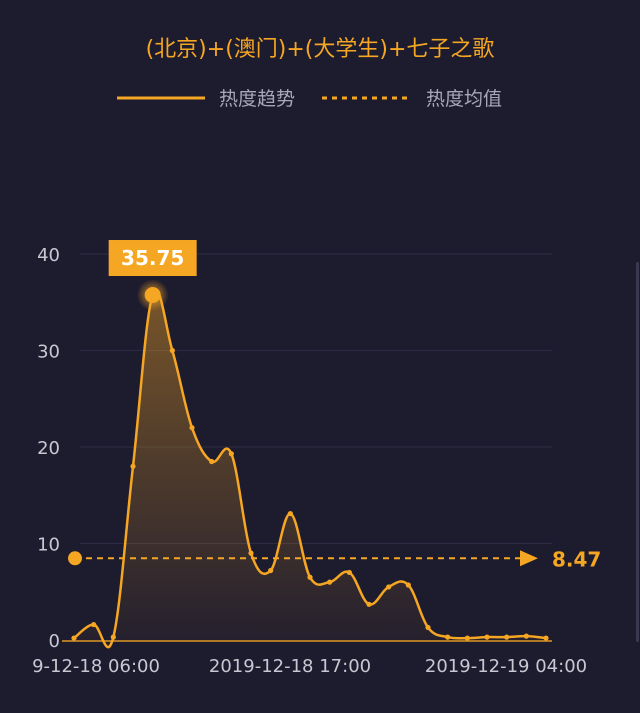 The width and height of the screenshot is (640, 713). I want to click on peak-point, so click(152, 295).